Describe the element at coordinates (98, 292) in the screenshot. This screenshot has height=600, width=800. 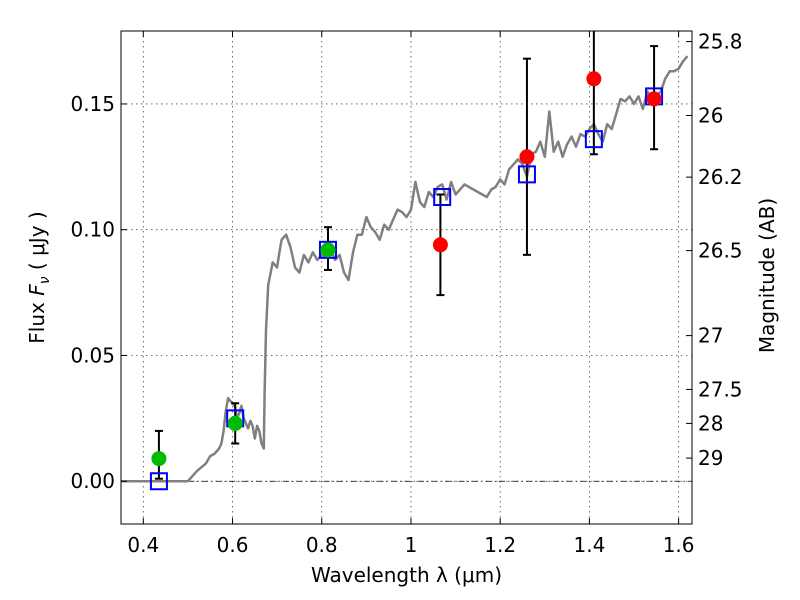
I see `y-axis-ticks: 0.00 0.05 0.10 0.15` at that location.